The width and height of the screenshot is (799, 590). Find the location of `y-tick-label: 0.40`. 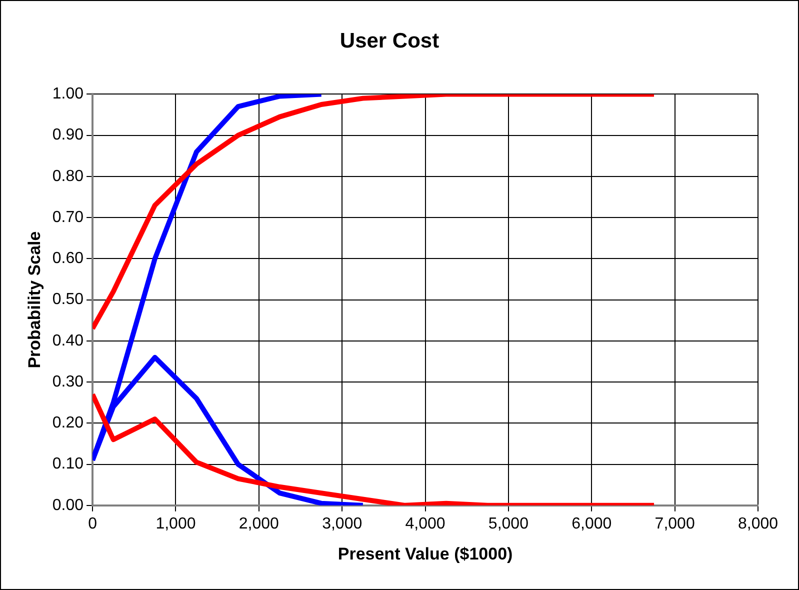

y-tick-label: 0.40 is located at coordinates (68, 341).